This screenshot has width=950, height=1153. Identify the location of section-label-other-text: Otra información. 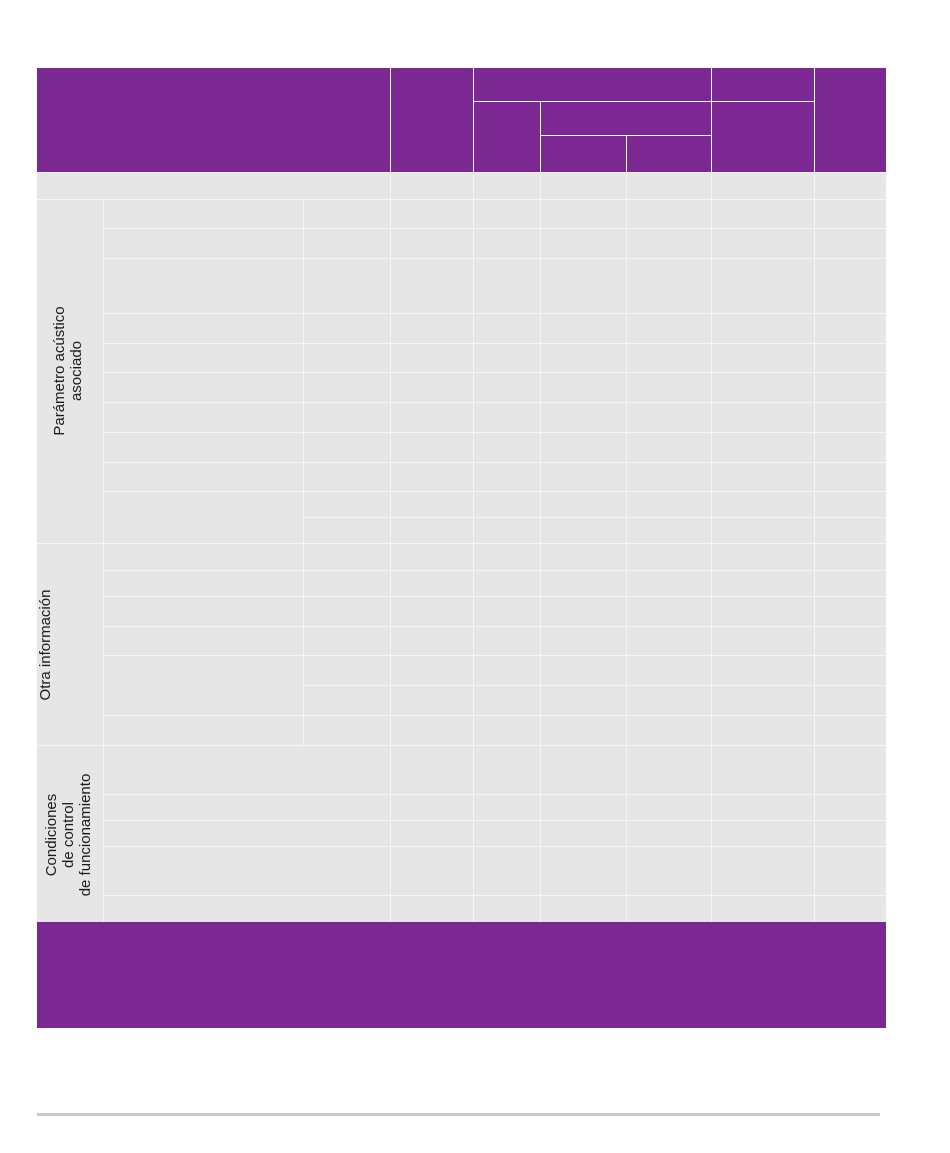
(45, 645).